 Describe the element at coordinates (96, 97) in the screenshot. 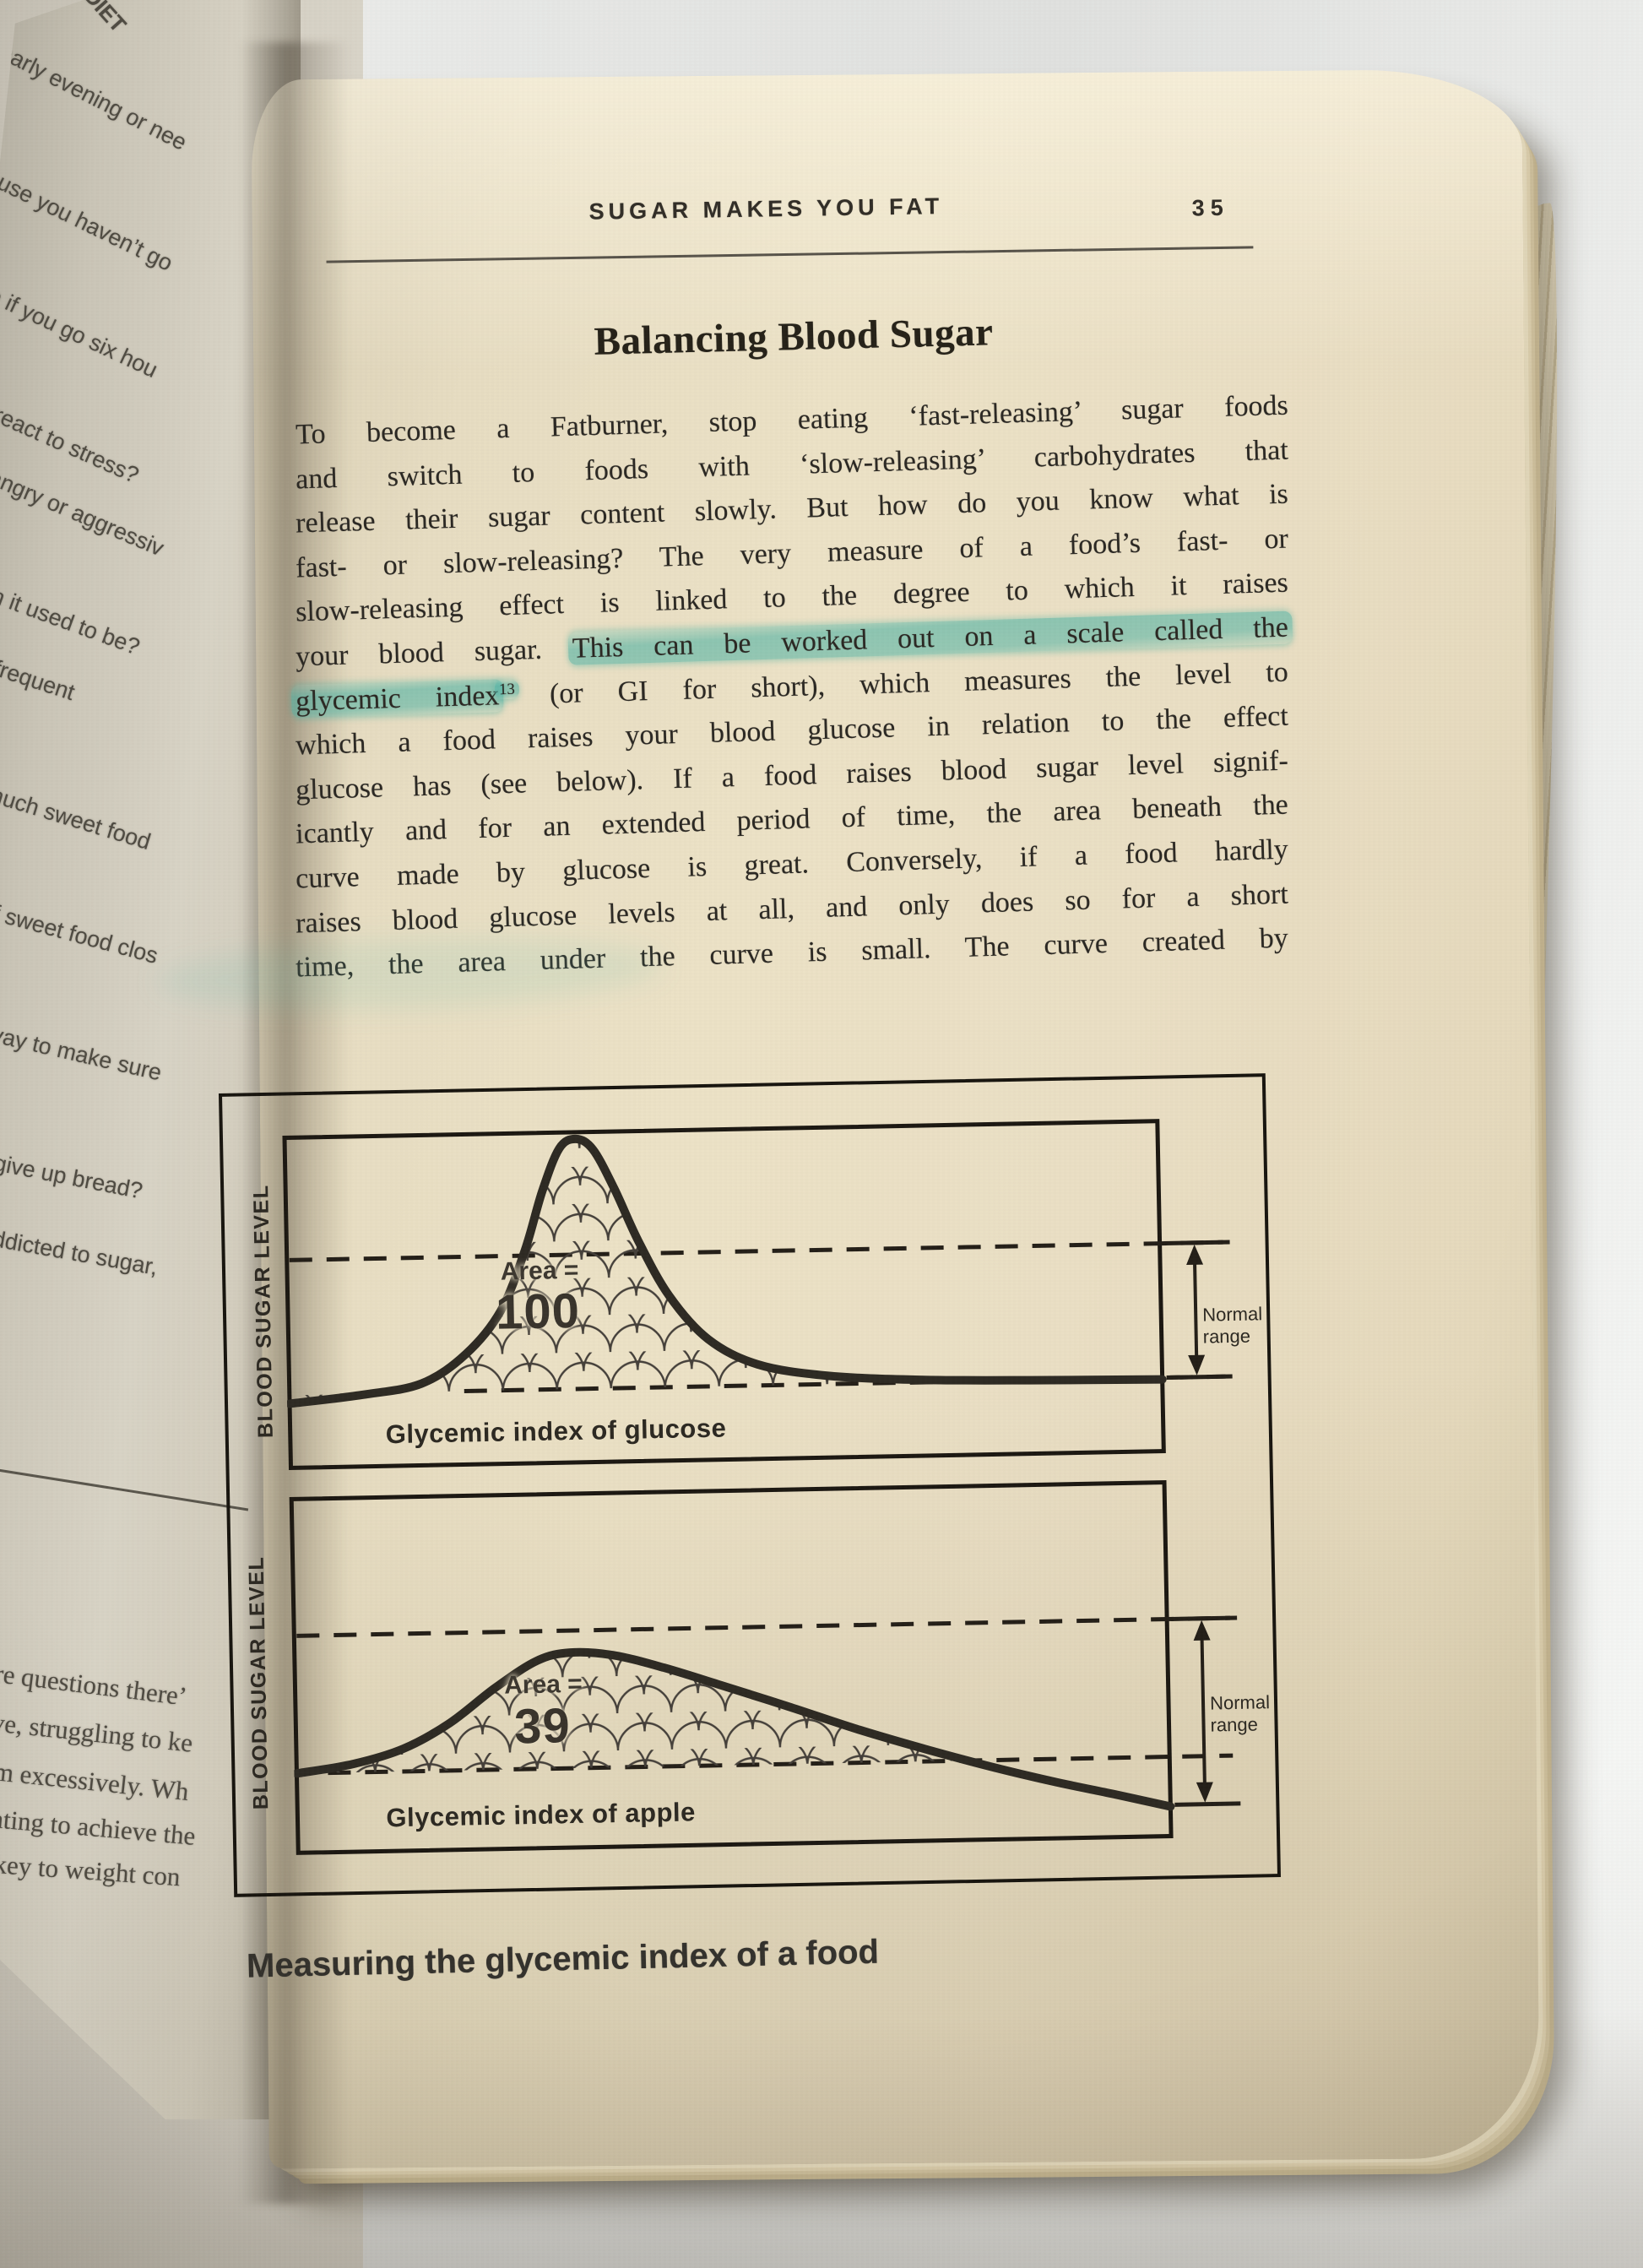

I see `left-page-fragment: early evening or nee` at that location.